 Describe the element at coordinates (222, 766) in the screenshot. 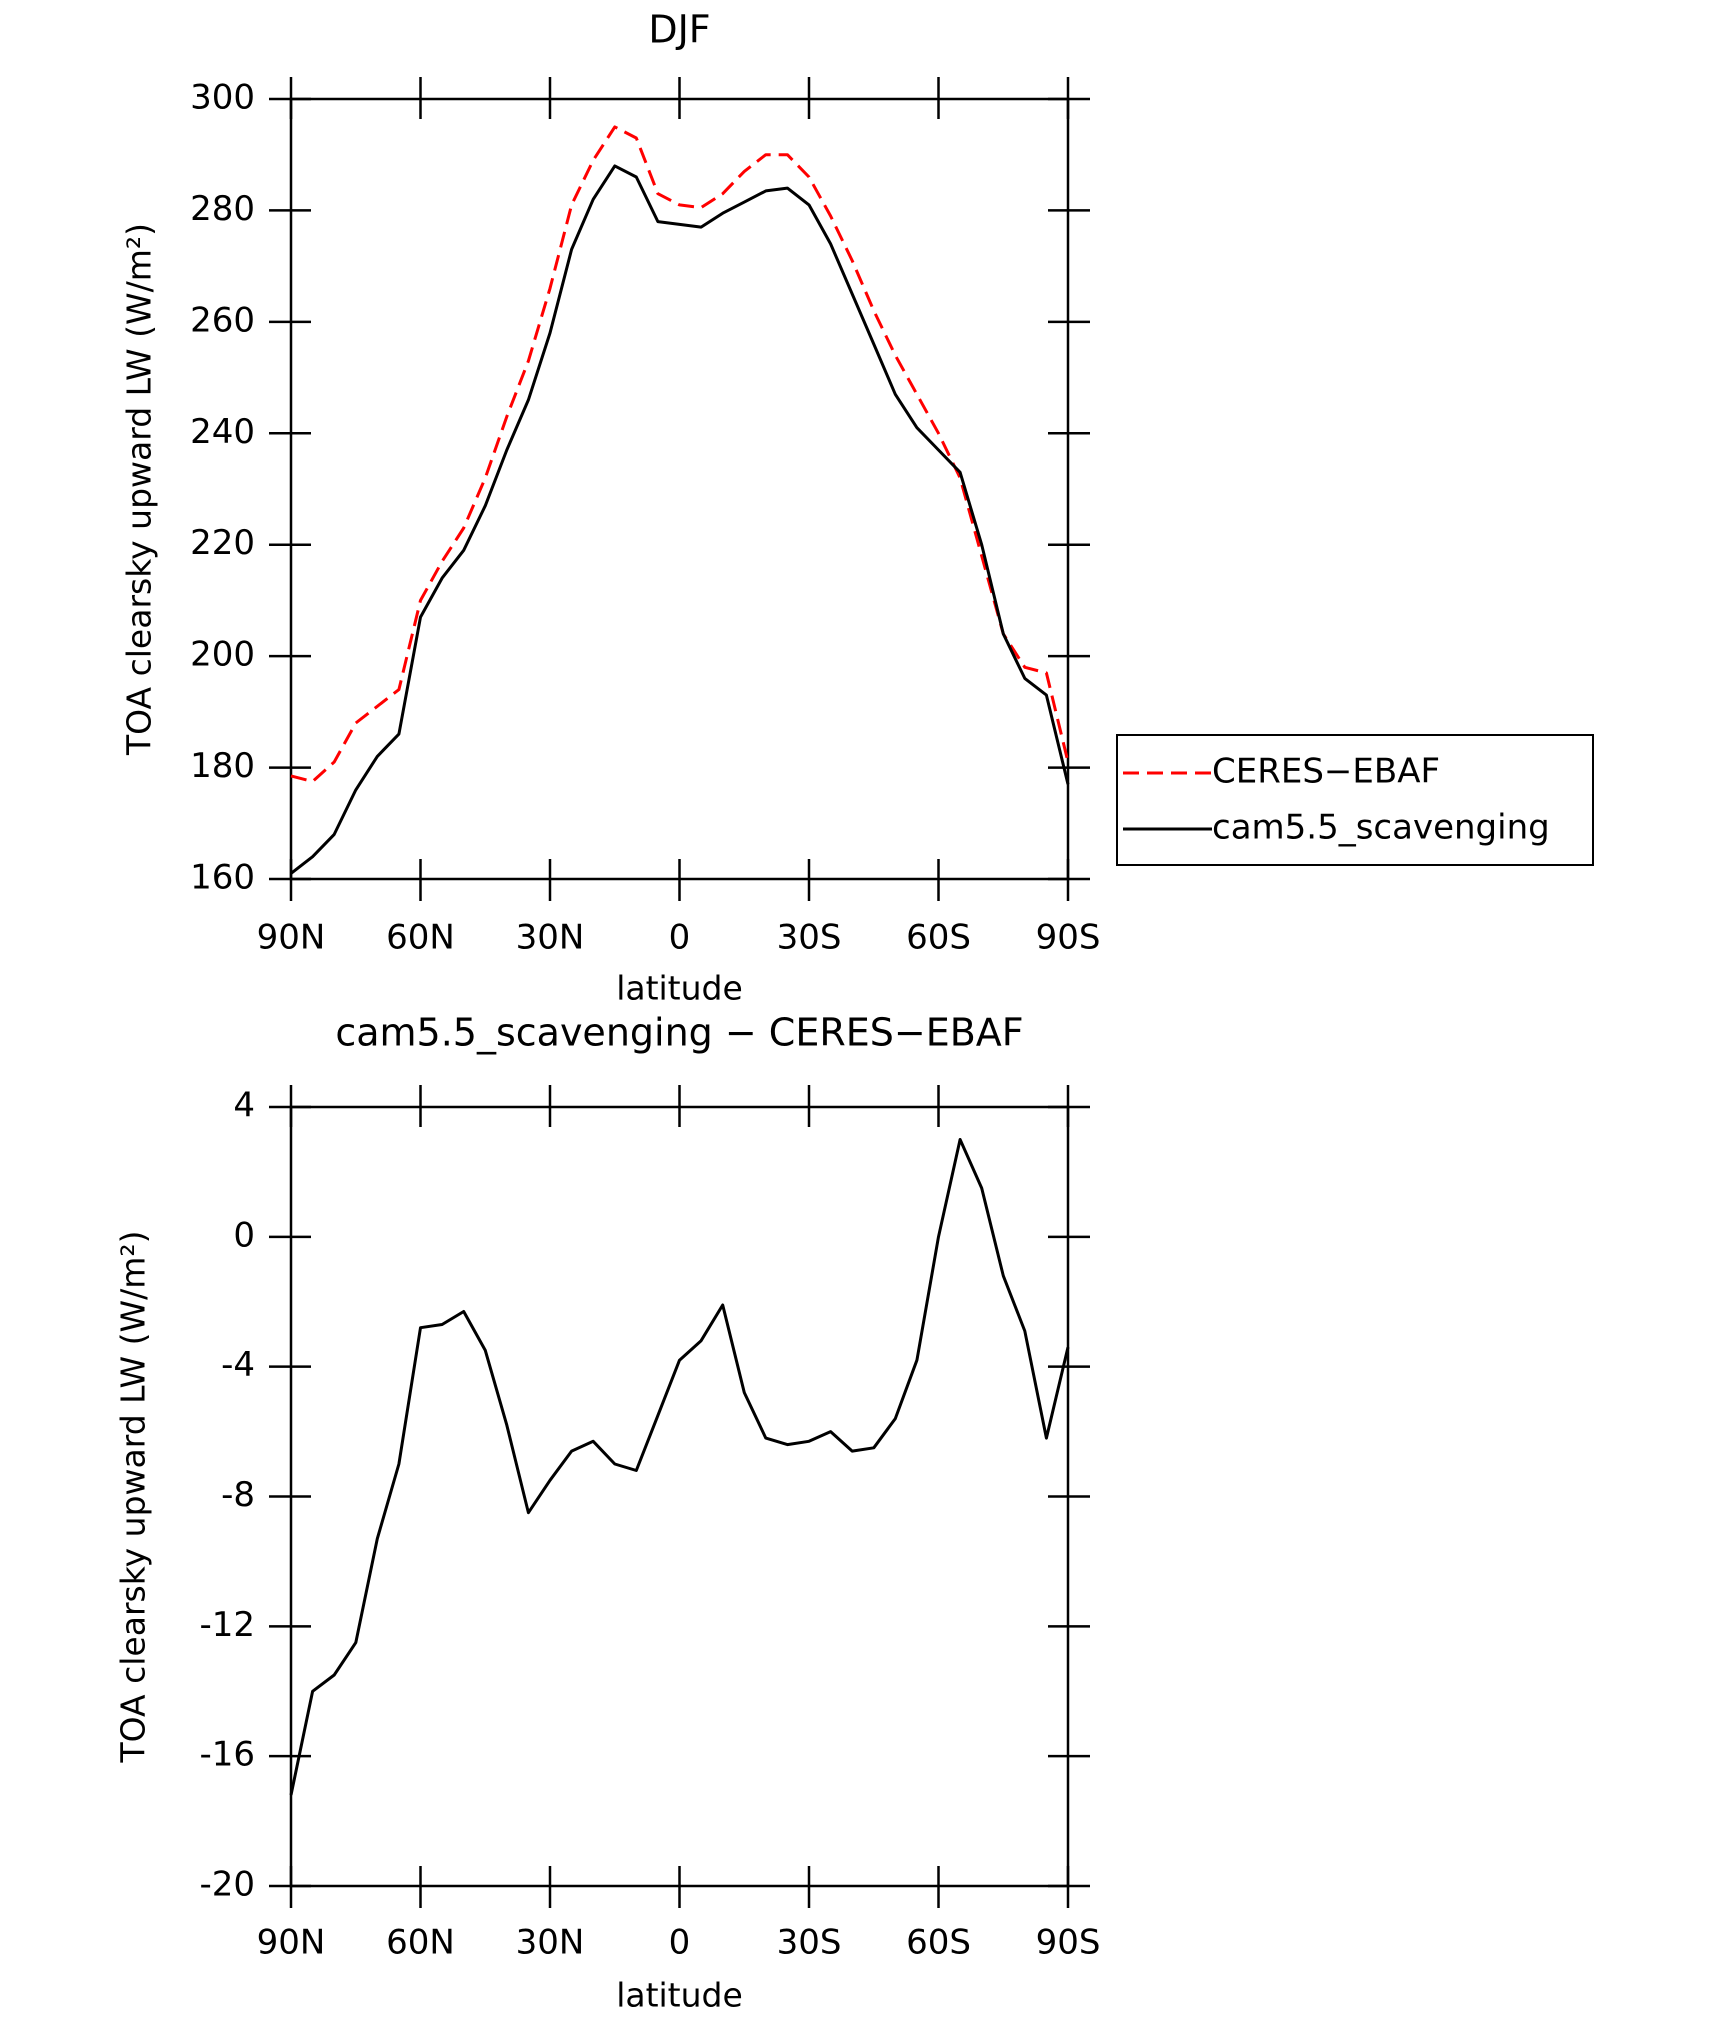

I see `y-tick-label: 180` at that location.